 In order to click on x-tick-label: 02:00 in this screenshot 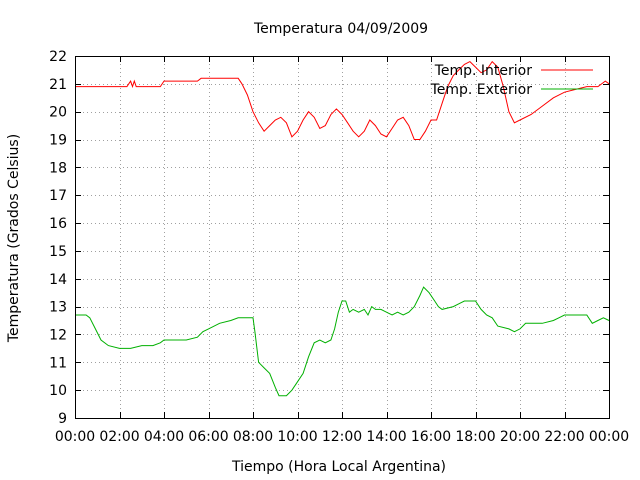, I will do `click(119, 437)`.